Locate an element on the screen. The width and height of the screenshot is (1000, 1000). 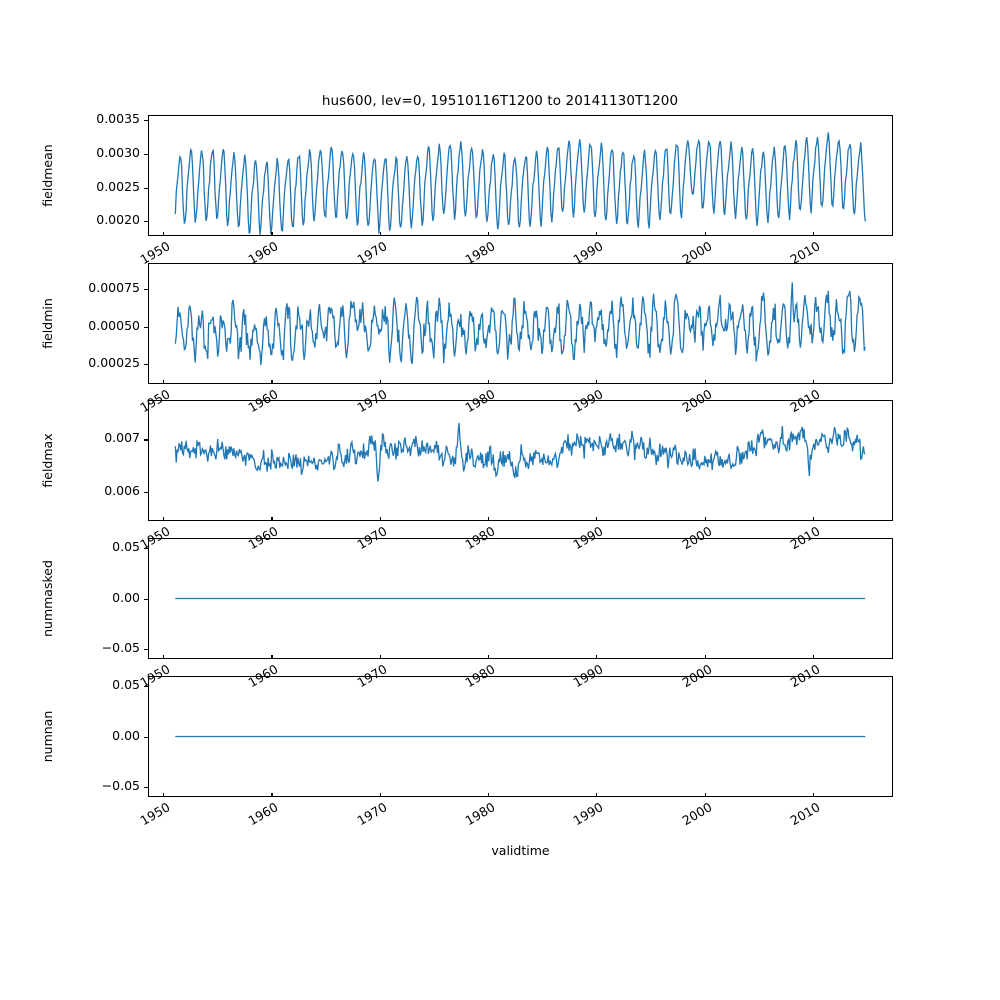
nummasked-plot-area is located at coordinates (520, 598).